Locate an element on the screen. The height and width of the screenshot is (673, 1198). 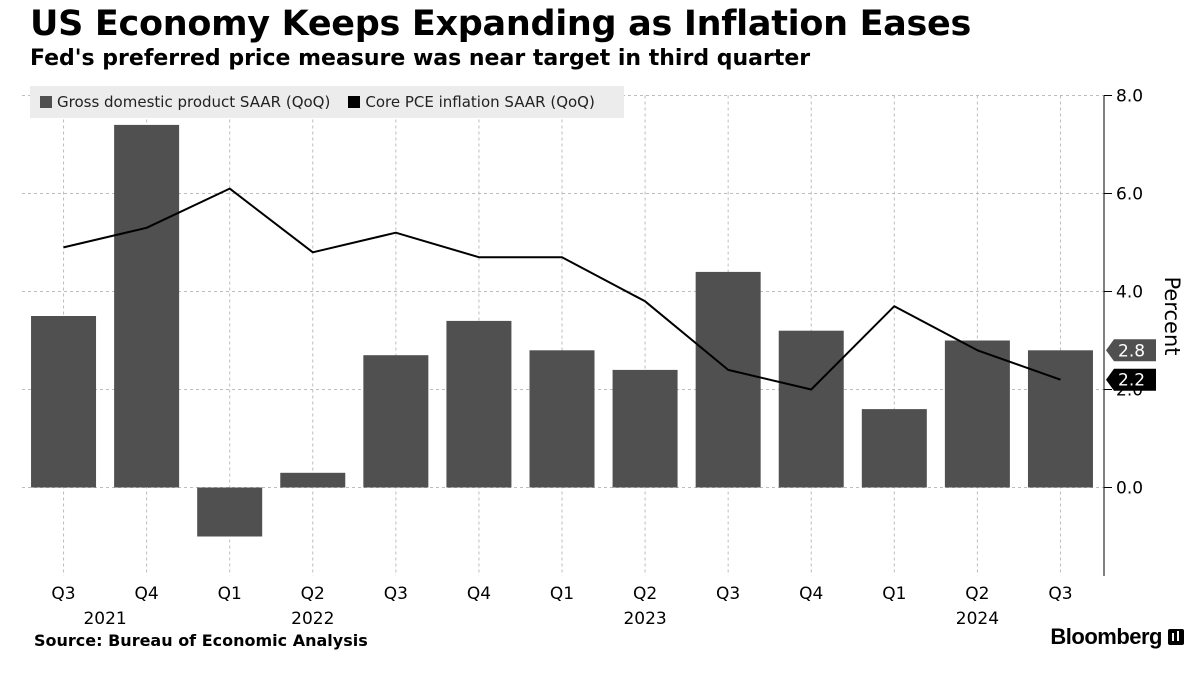
bloomberg-terminal-icon is located at coordinates (1176, 637).